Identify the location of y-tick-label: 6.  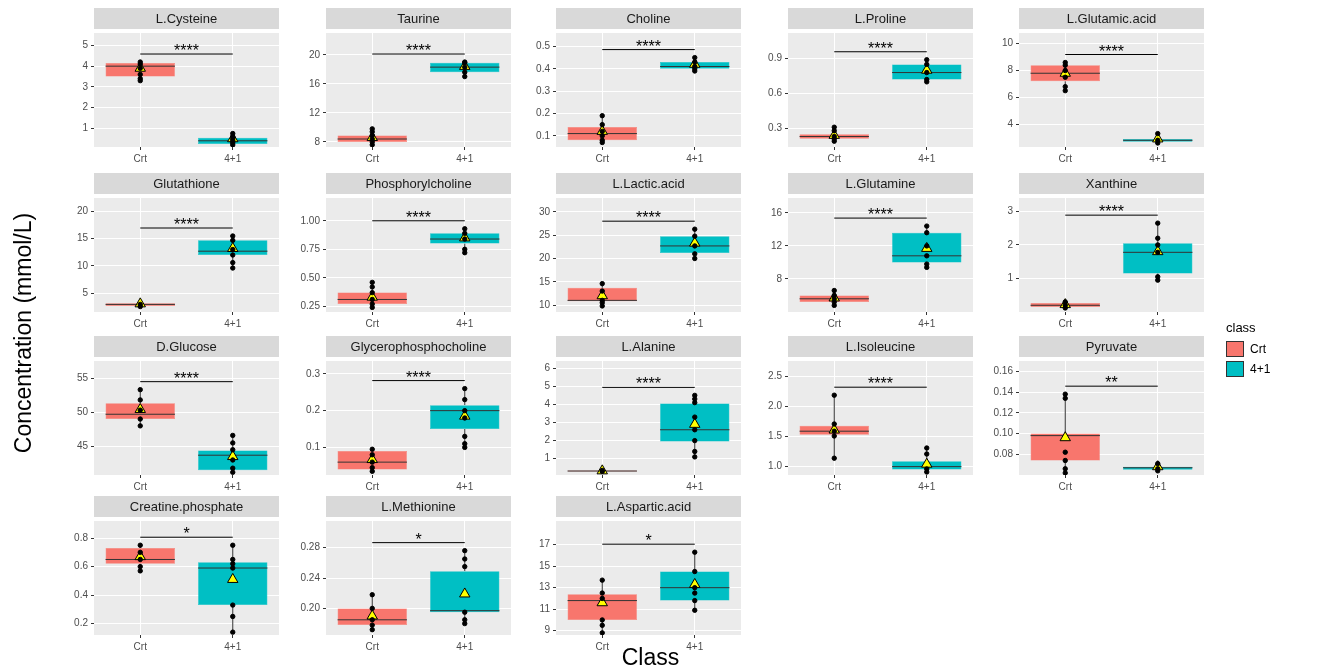
(547, 367).